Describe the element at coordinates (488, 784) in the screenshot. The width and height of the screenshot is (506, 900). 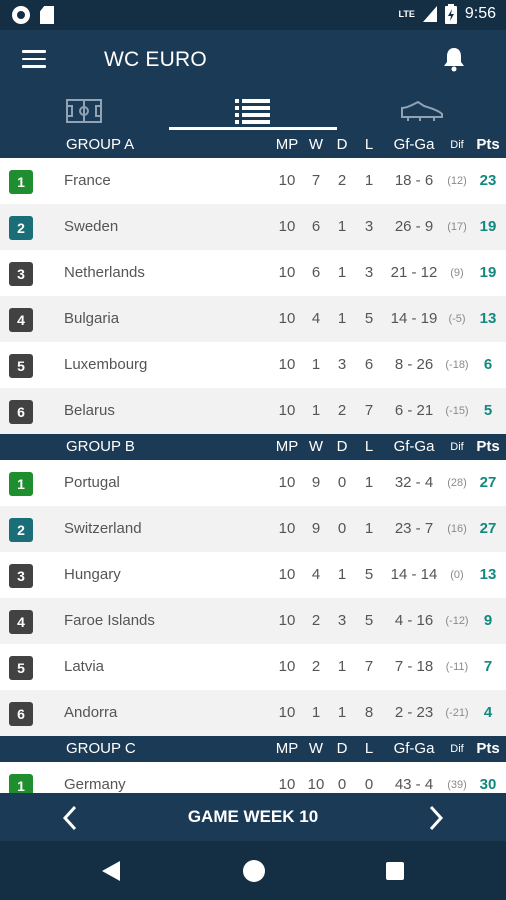
I see `cell-pts: 30` at that location.